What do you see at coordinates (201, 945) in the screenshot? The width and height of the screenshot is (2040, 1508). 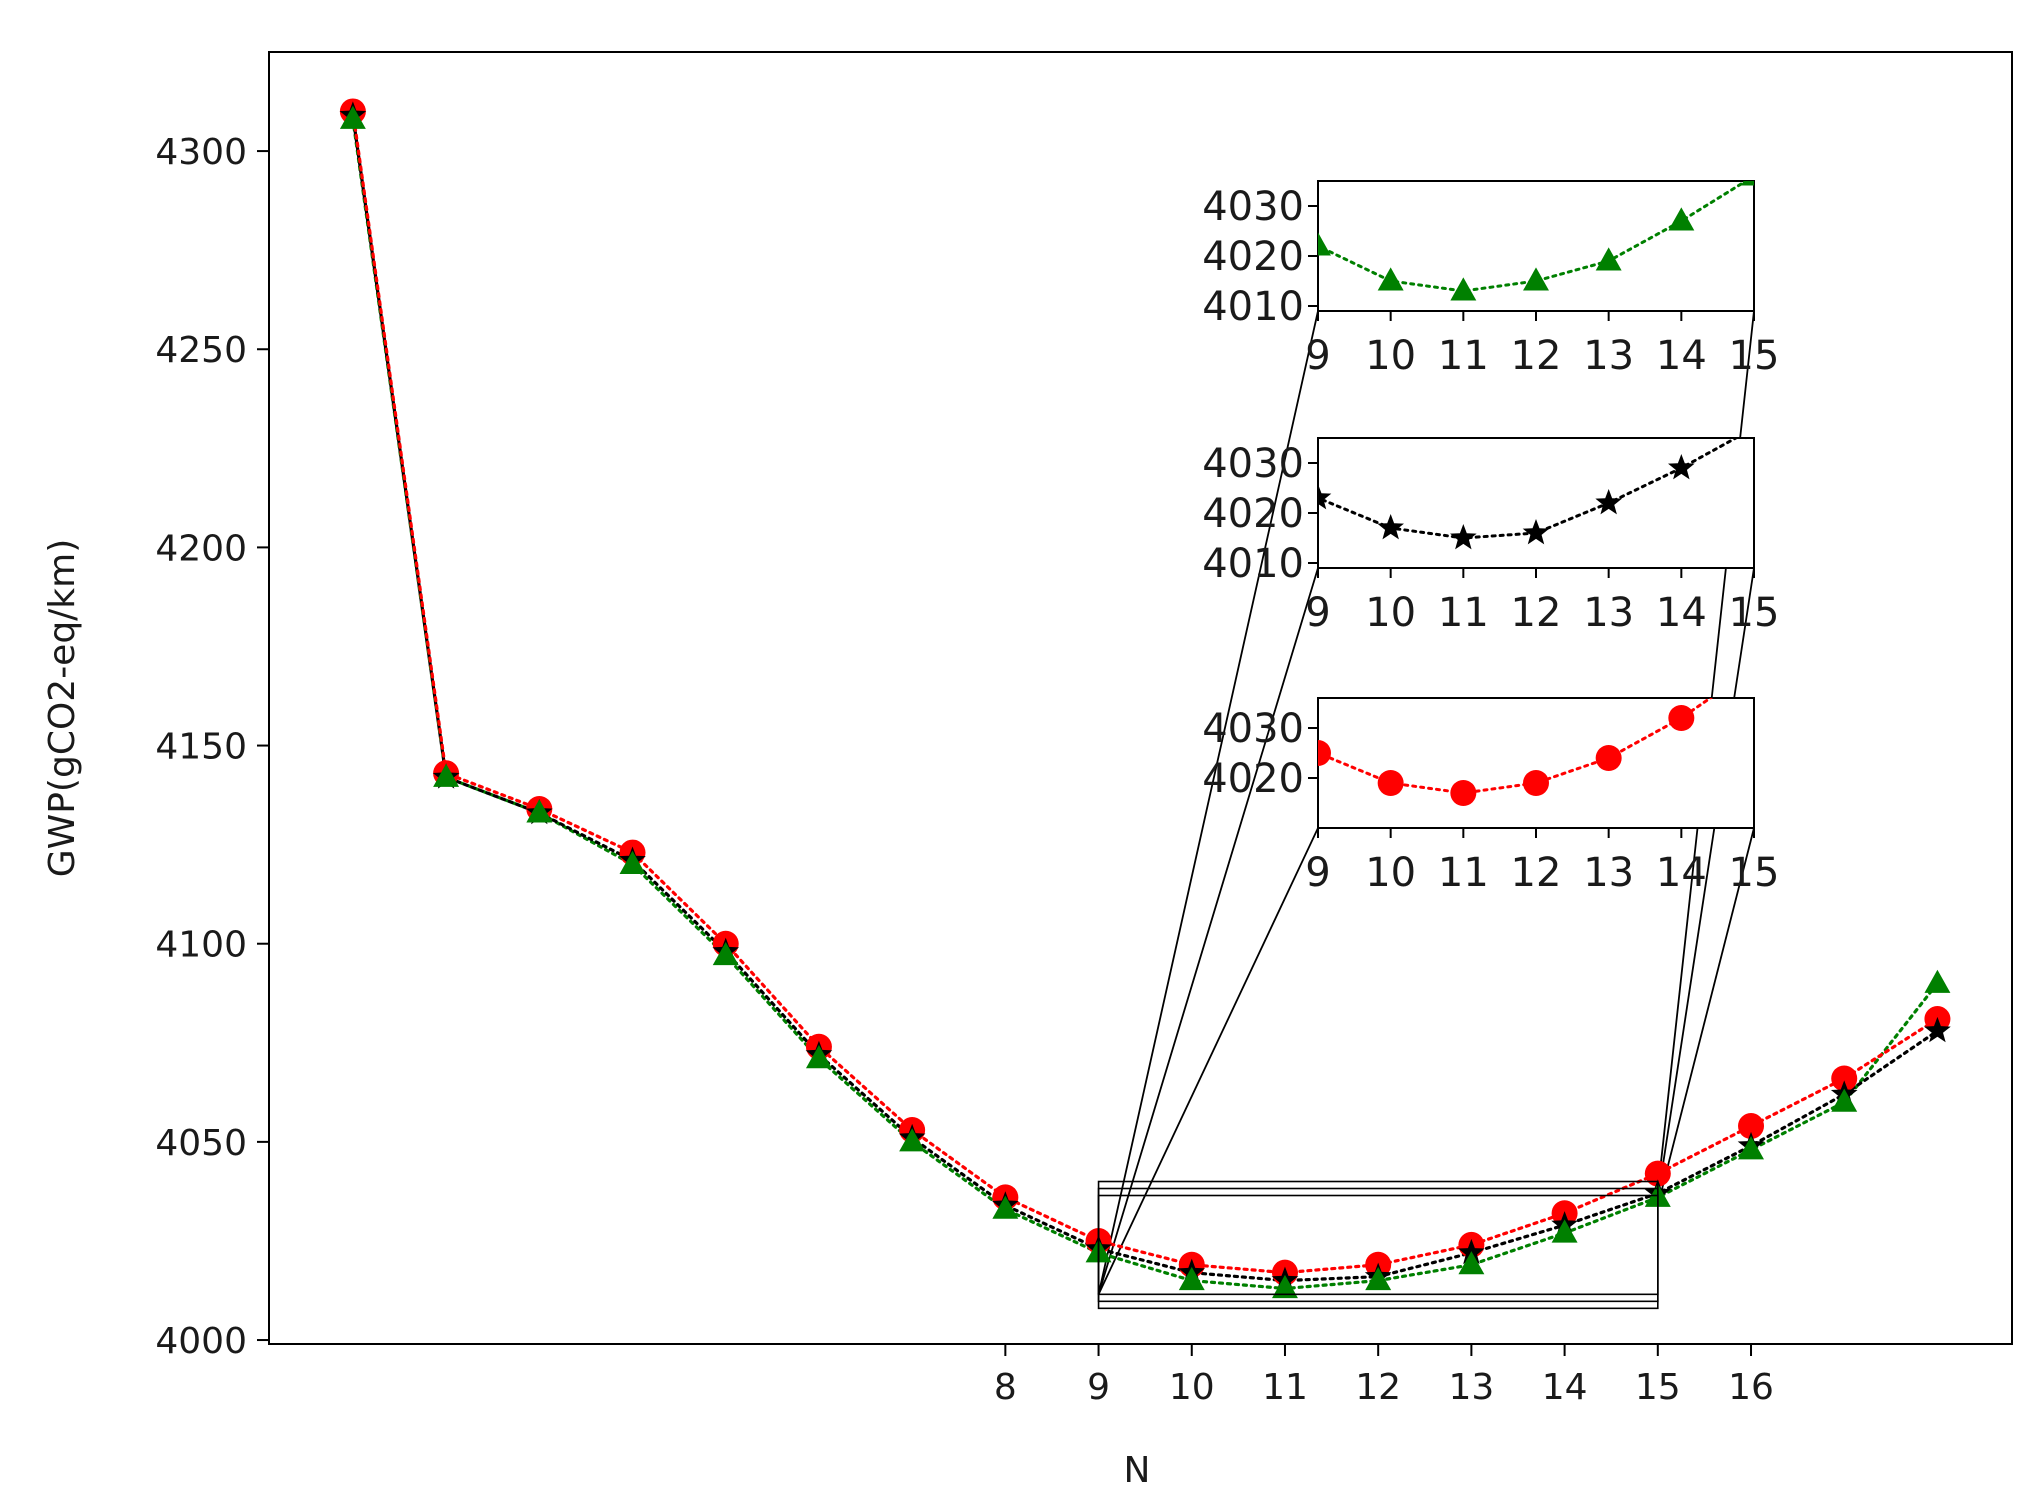 I see `y-tick-label: 4100` at bounding box center [201, 945].